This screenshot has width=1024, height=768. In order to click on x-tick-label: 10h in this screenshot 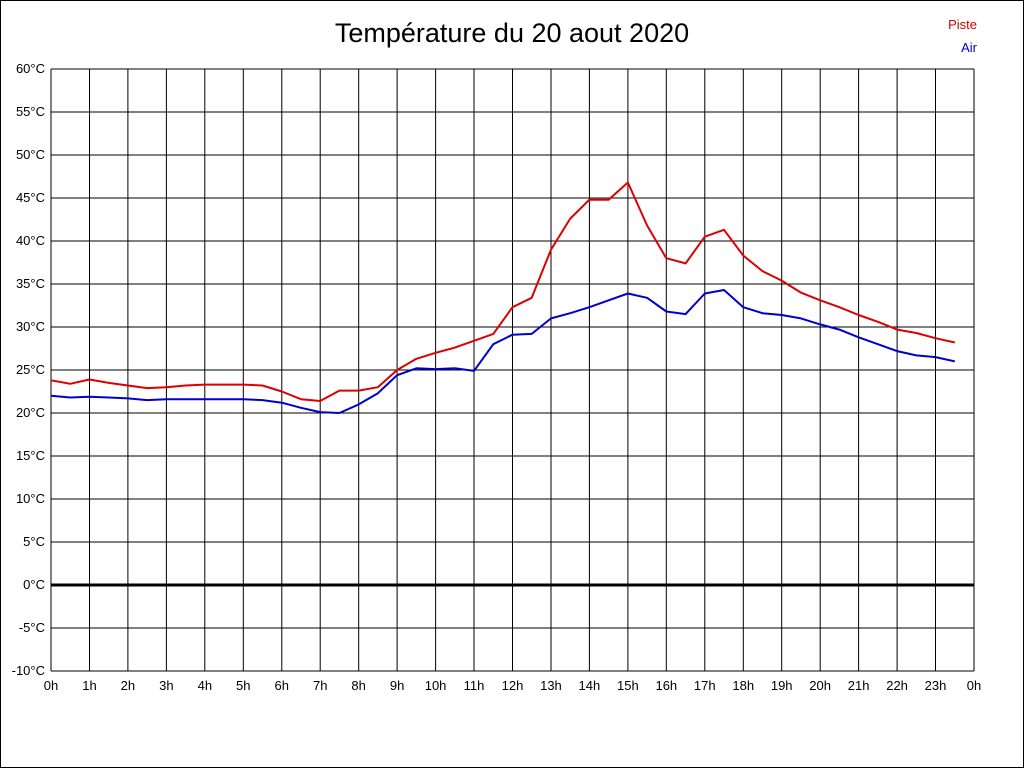, I will do `click(435, 685)`.